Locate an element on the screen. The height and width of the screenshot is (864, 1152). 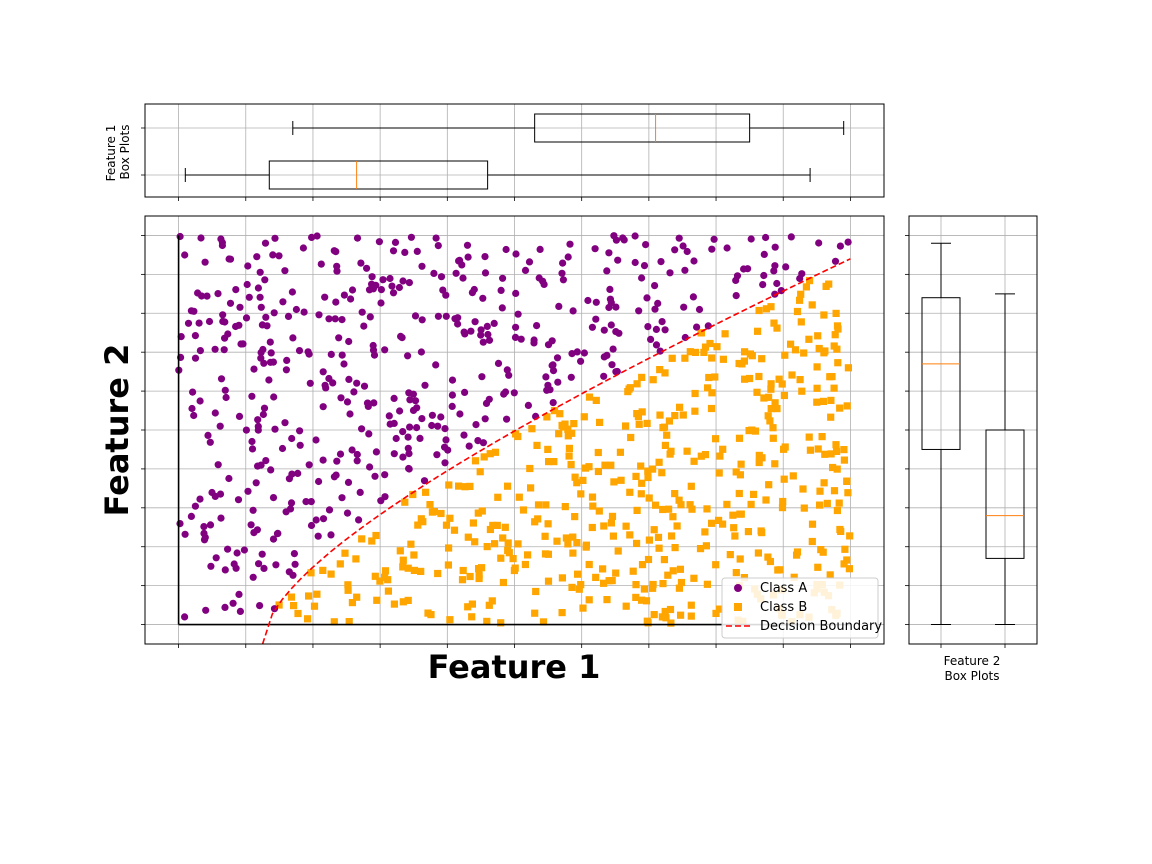
right-boxes is located at coordinates (973, 434).